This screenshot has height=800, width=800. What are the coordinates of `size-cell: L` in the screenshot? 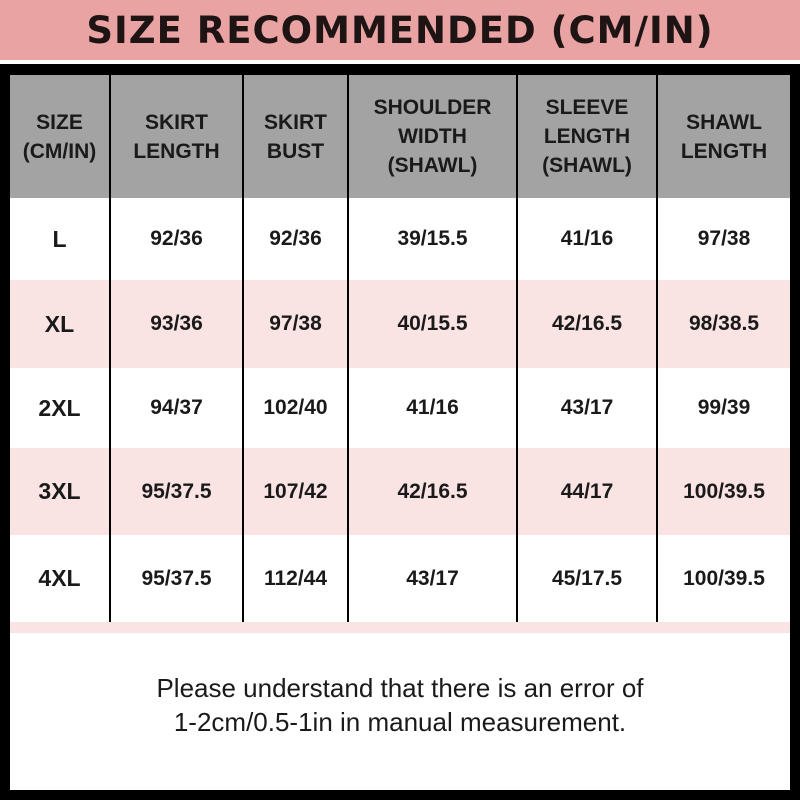 It's located at (60, 239).